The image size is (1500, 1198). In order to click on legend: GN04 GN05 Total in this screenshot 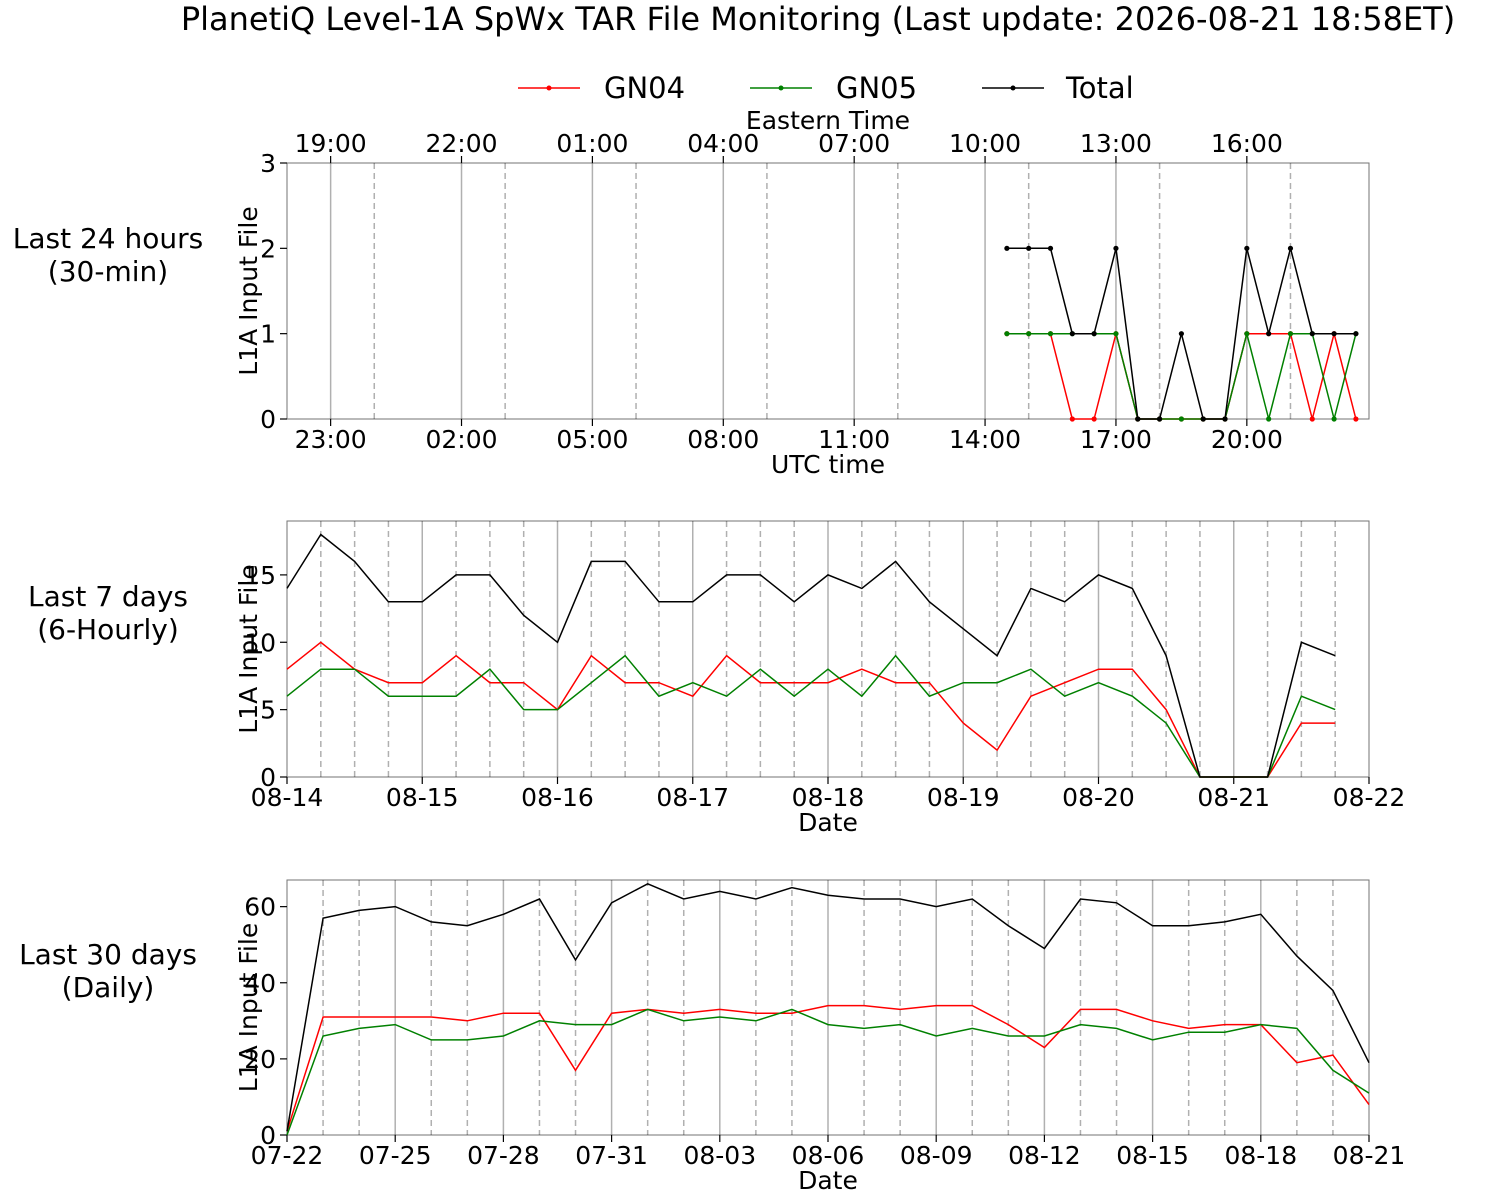, I will do `click(826, 88)`.